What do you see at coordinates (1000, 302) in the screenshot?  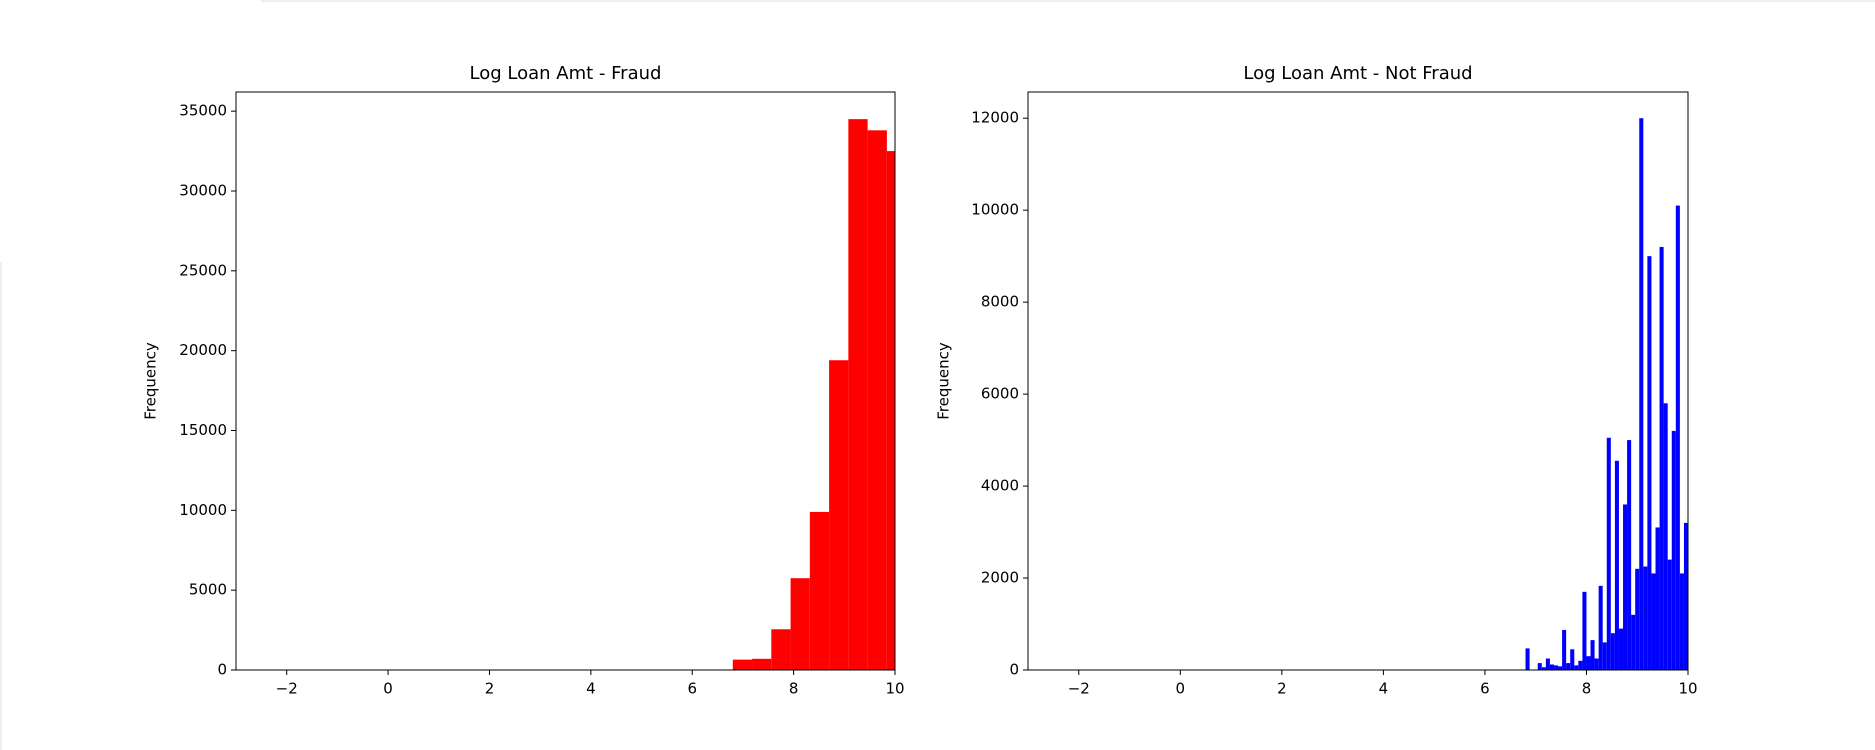 I see `y-tick-label: 8000` at bounding box center [1000, 302].